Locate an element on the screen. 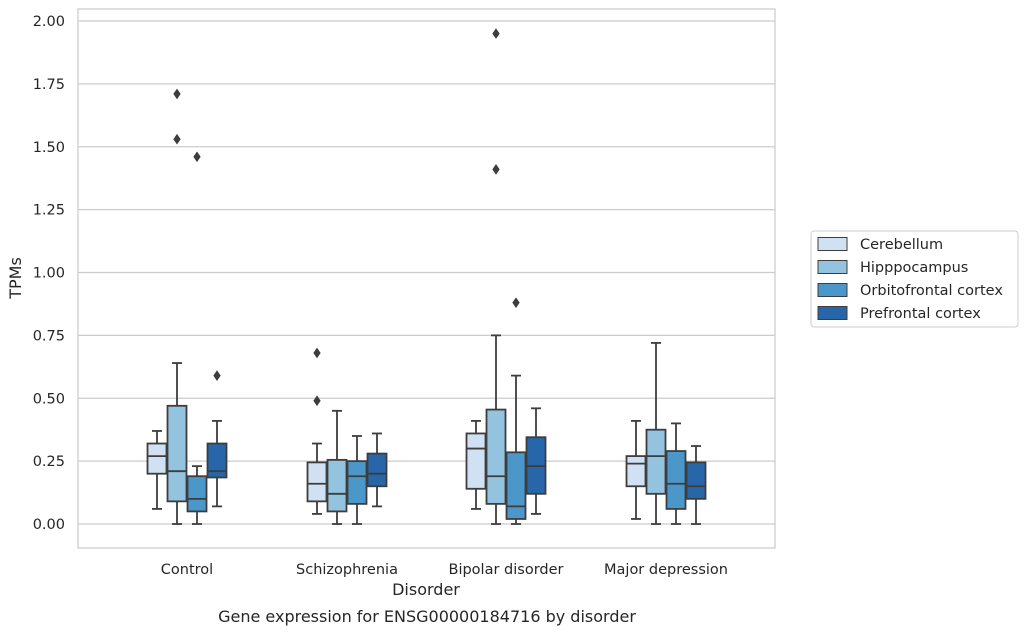 The image size is (1028, 634). y-tick-label: 0.00 is located at coordinates (49, 525).